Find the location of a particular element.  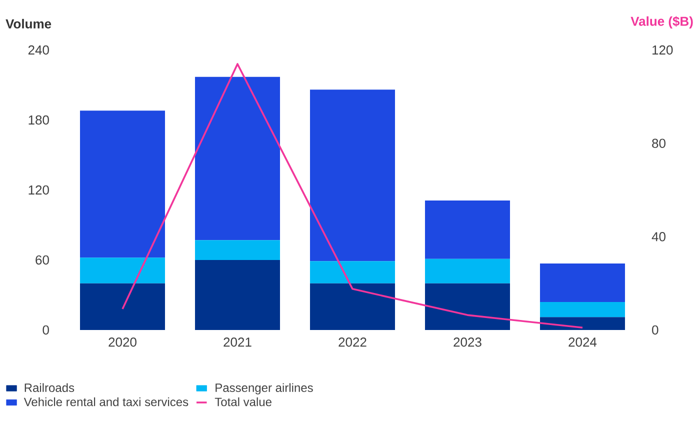

y-tick-label: 240 is located at coordinates (38, 50).